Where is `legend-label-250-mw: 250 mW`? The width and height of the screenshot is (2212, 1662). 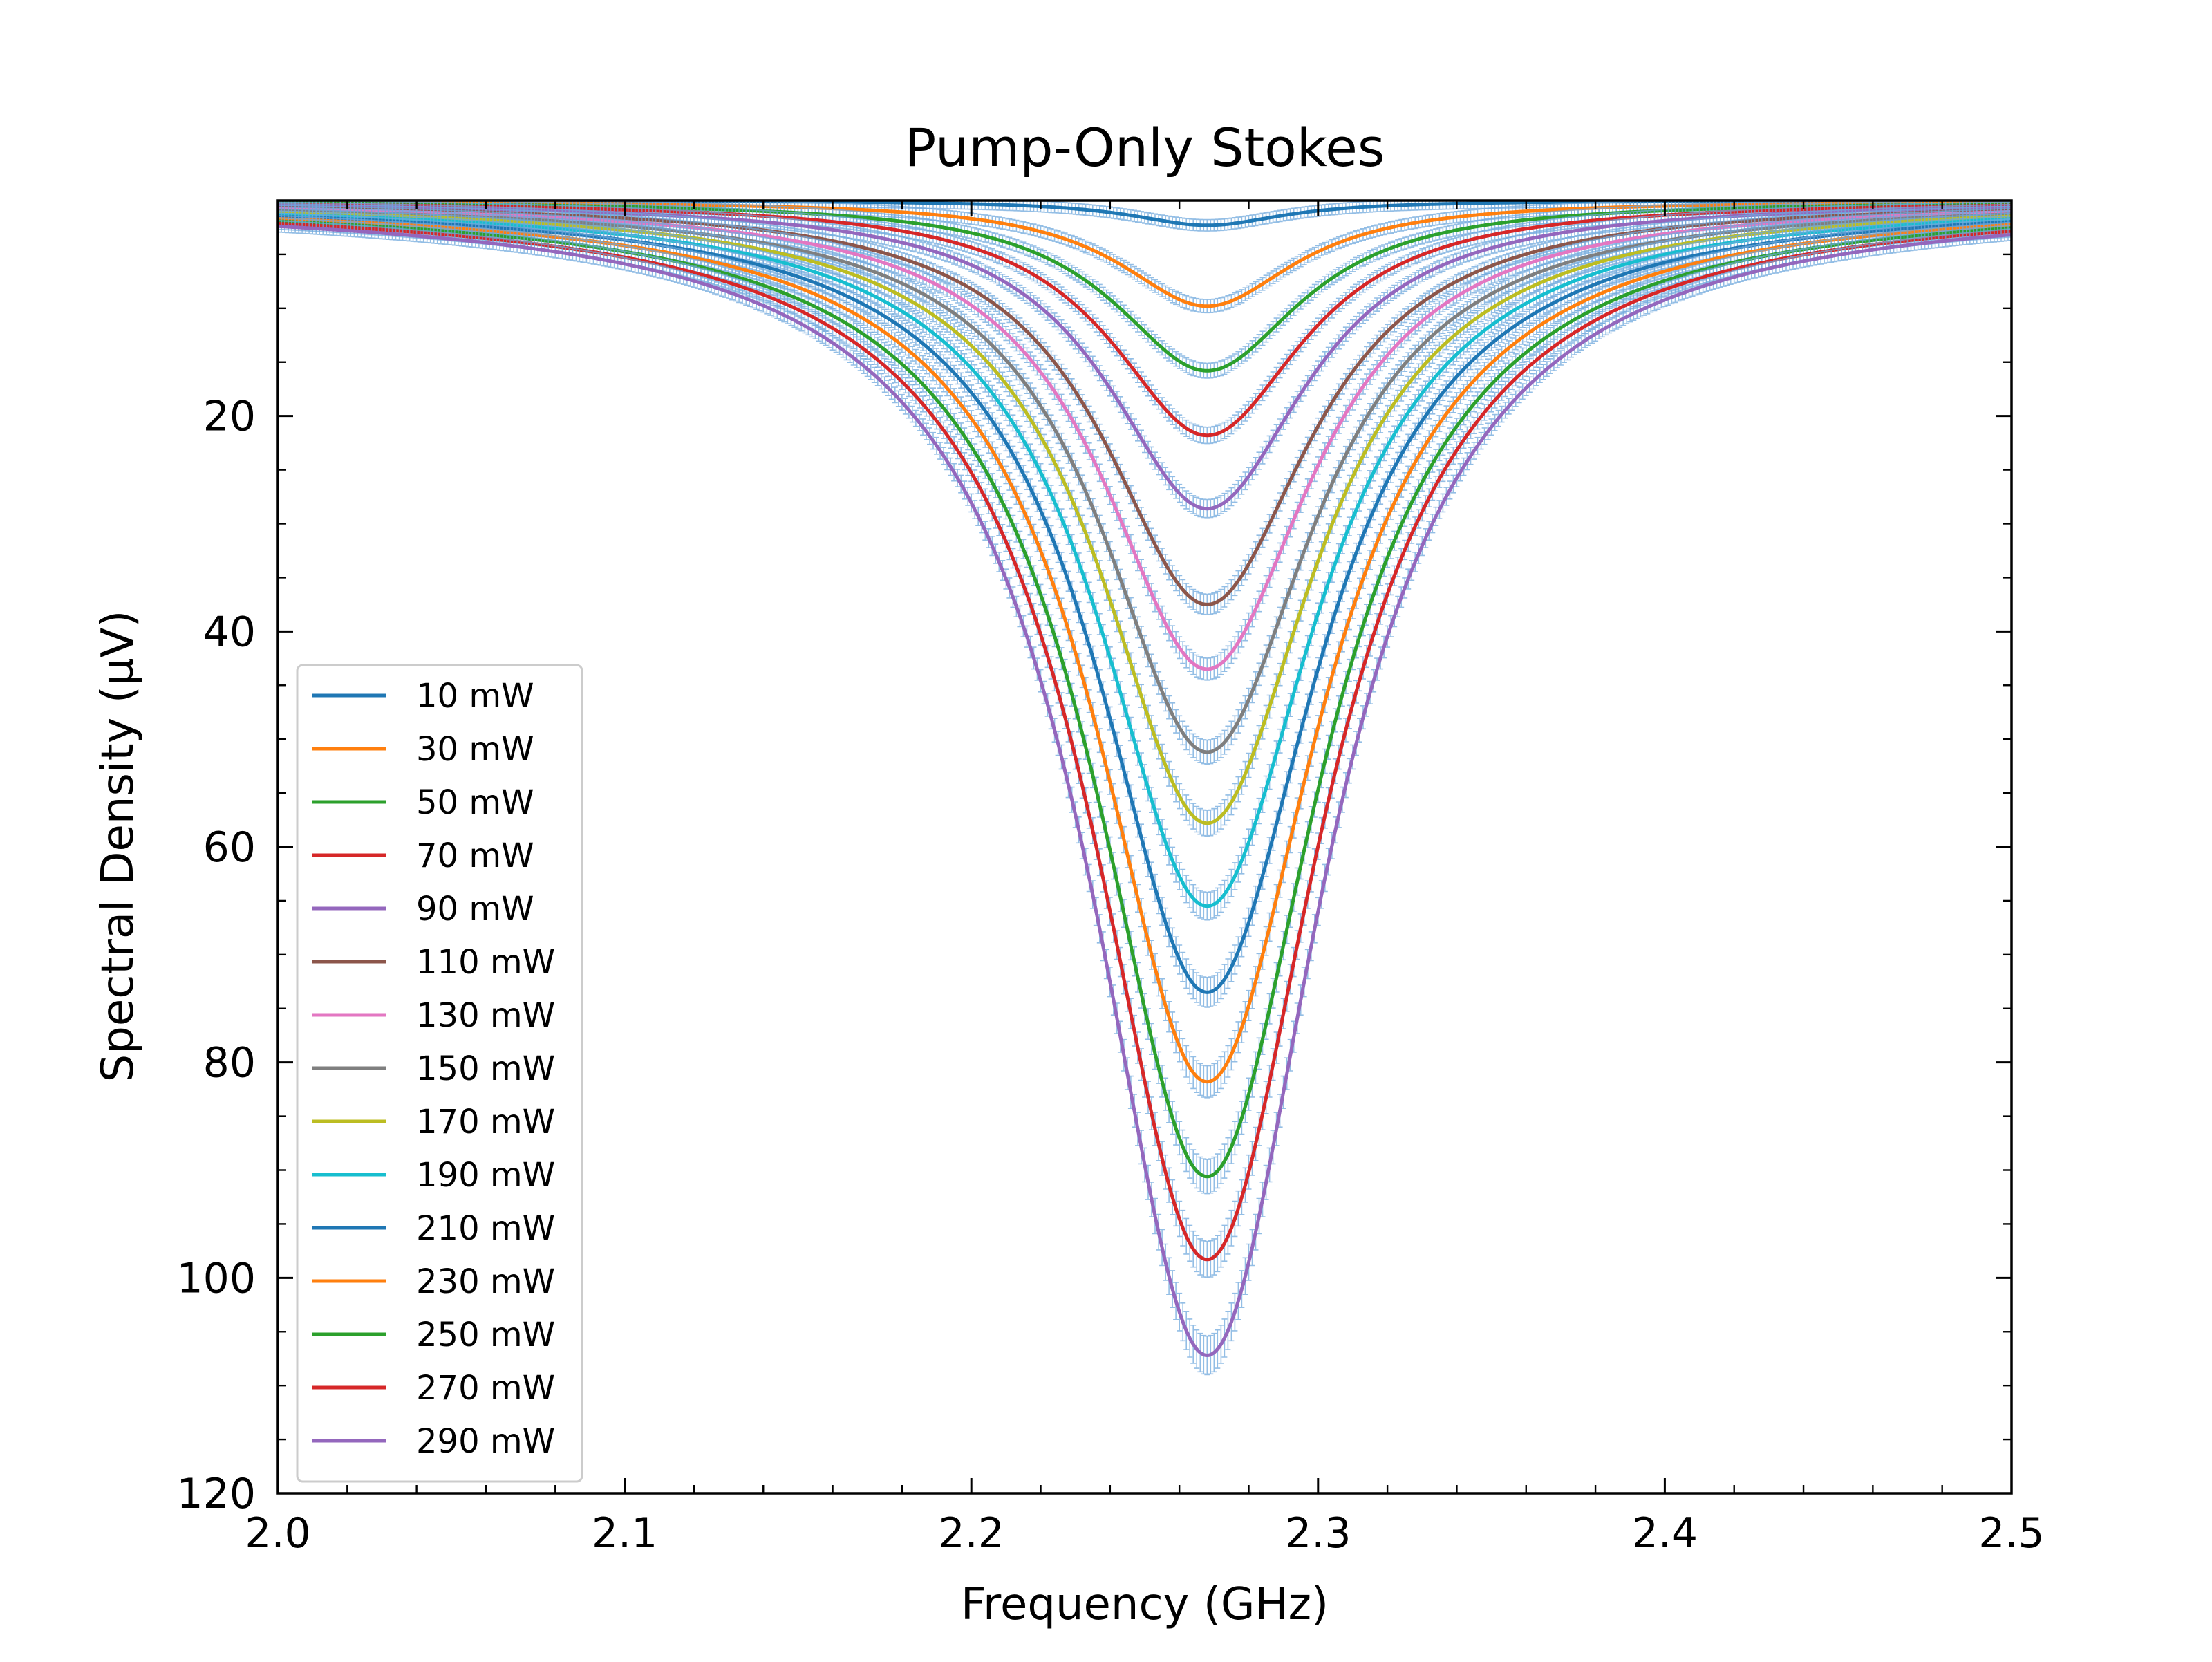 legend-label-250-mw: 250 mW is located at coordinates (486, 1335).